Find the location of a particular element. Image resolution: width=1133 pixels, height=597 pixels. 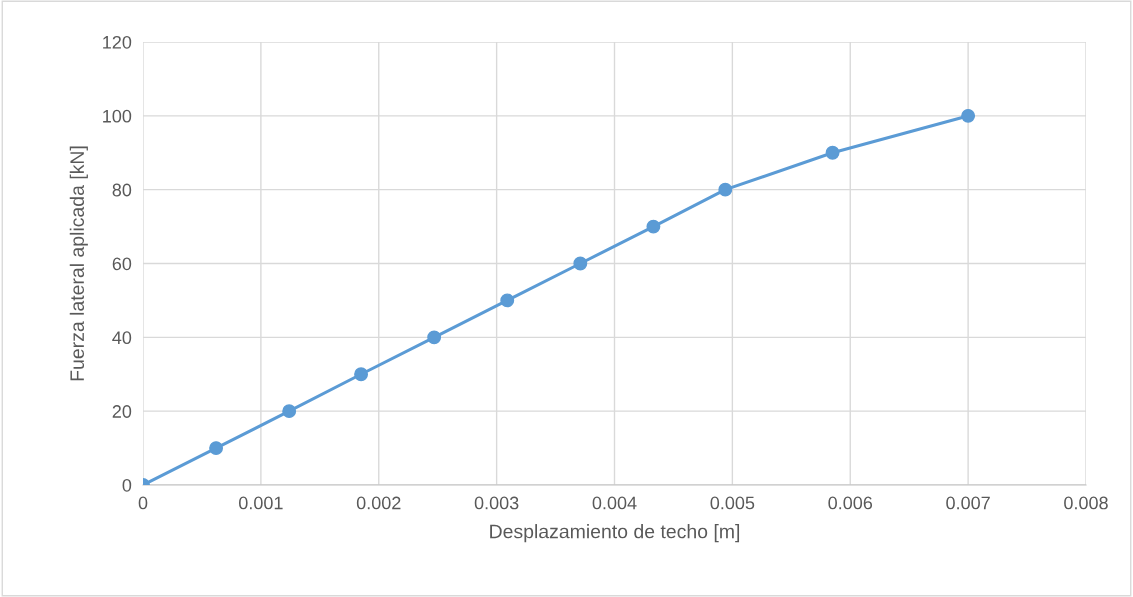

x-tick-label: 0.006 is located at coordinates (850, 503).